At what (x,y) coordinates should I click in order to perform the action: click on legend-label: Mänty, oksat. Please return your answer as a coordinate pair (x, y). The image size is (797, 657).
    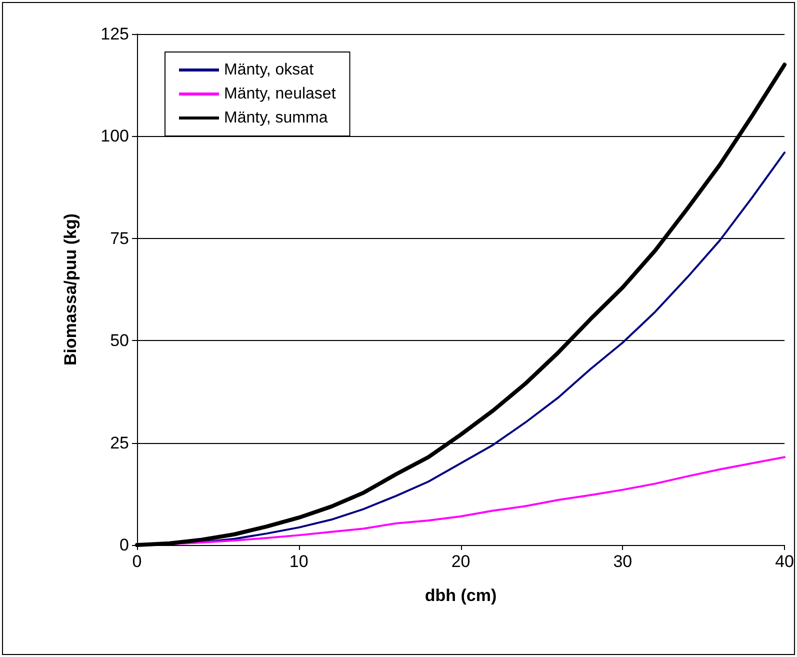
    Looking at the image, I should click on (269, 70).